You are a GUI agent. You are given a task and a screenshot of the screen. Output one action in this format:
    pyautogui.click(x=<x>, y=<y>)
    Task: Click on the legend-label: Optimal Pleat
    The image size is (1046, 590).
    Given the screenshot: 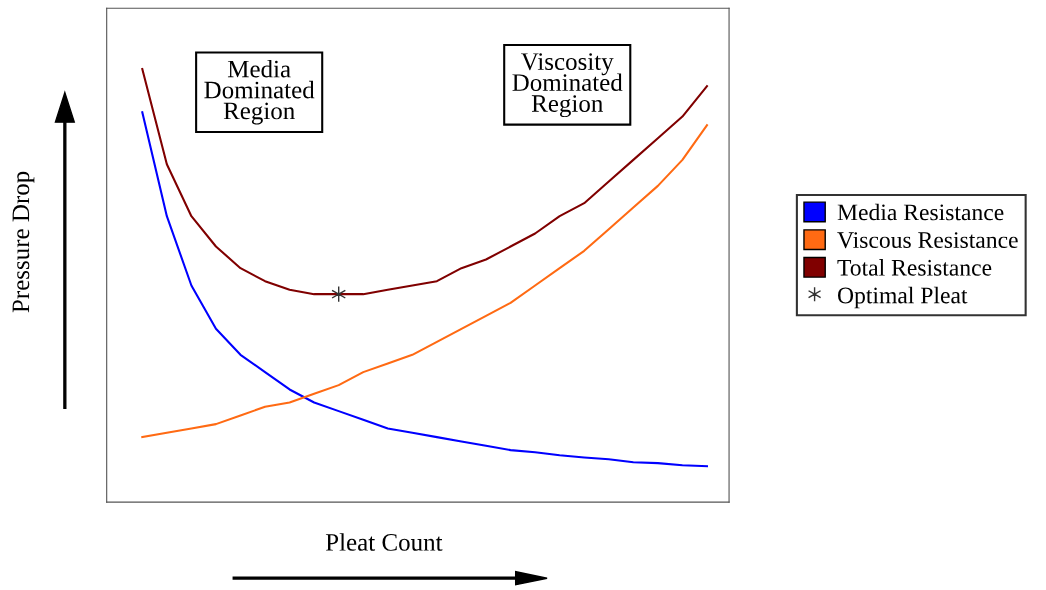 What is the action you would take?
    pyautogui.click(x=902, y=297)
    